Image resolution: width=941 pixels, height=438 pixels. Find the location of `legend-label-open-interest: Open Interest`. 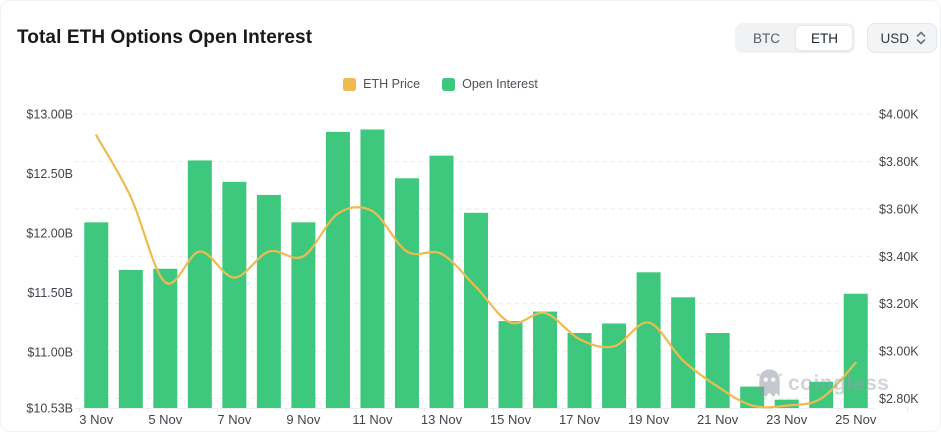

legend-label-open-interest: Open Interest is located at coordinates (500, 84).